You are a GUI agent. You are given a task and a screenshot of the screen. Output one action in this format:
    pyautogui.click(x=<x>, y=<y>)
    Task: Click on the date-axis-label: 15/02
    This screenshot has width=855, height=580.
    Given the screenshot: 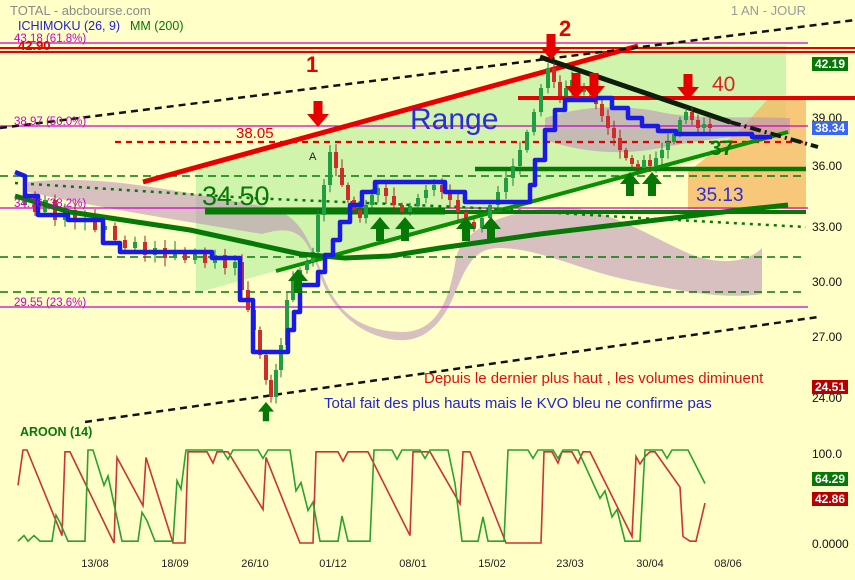 What is the action you would take?
    pyautogui.click(x=492, y=564)
    